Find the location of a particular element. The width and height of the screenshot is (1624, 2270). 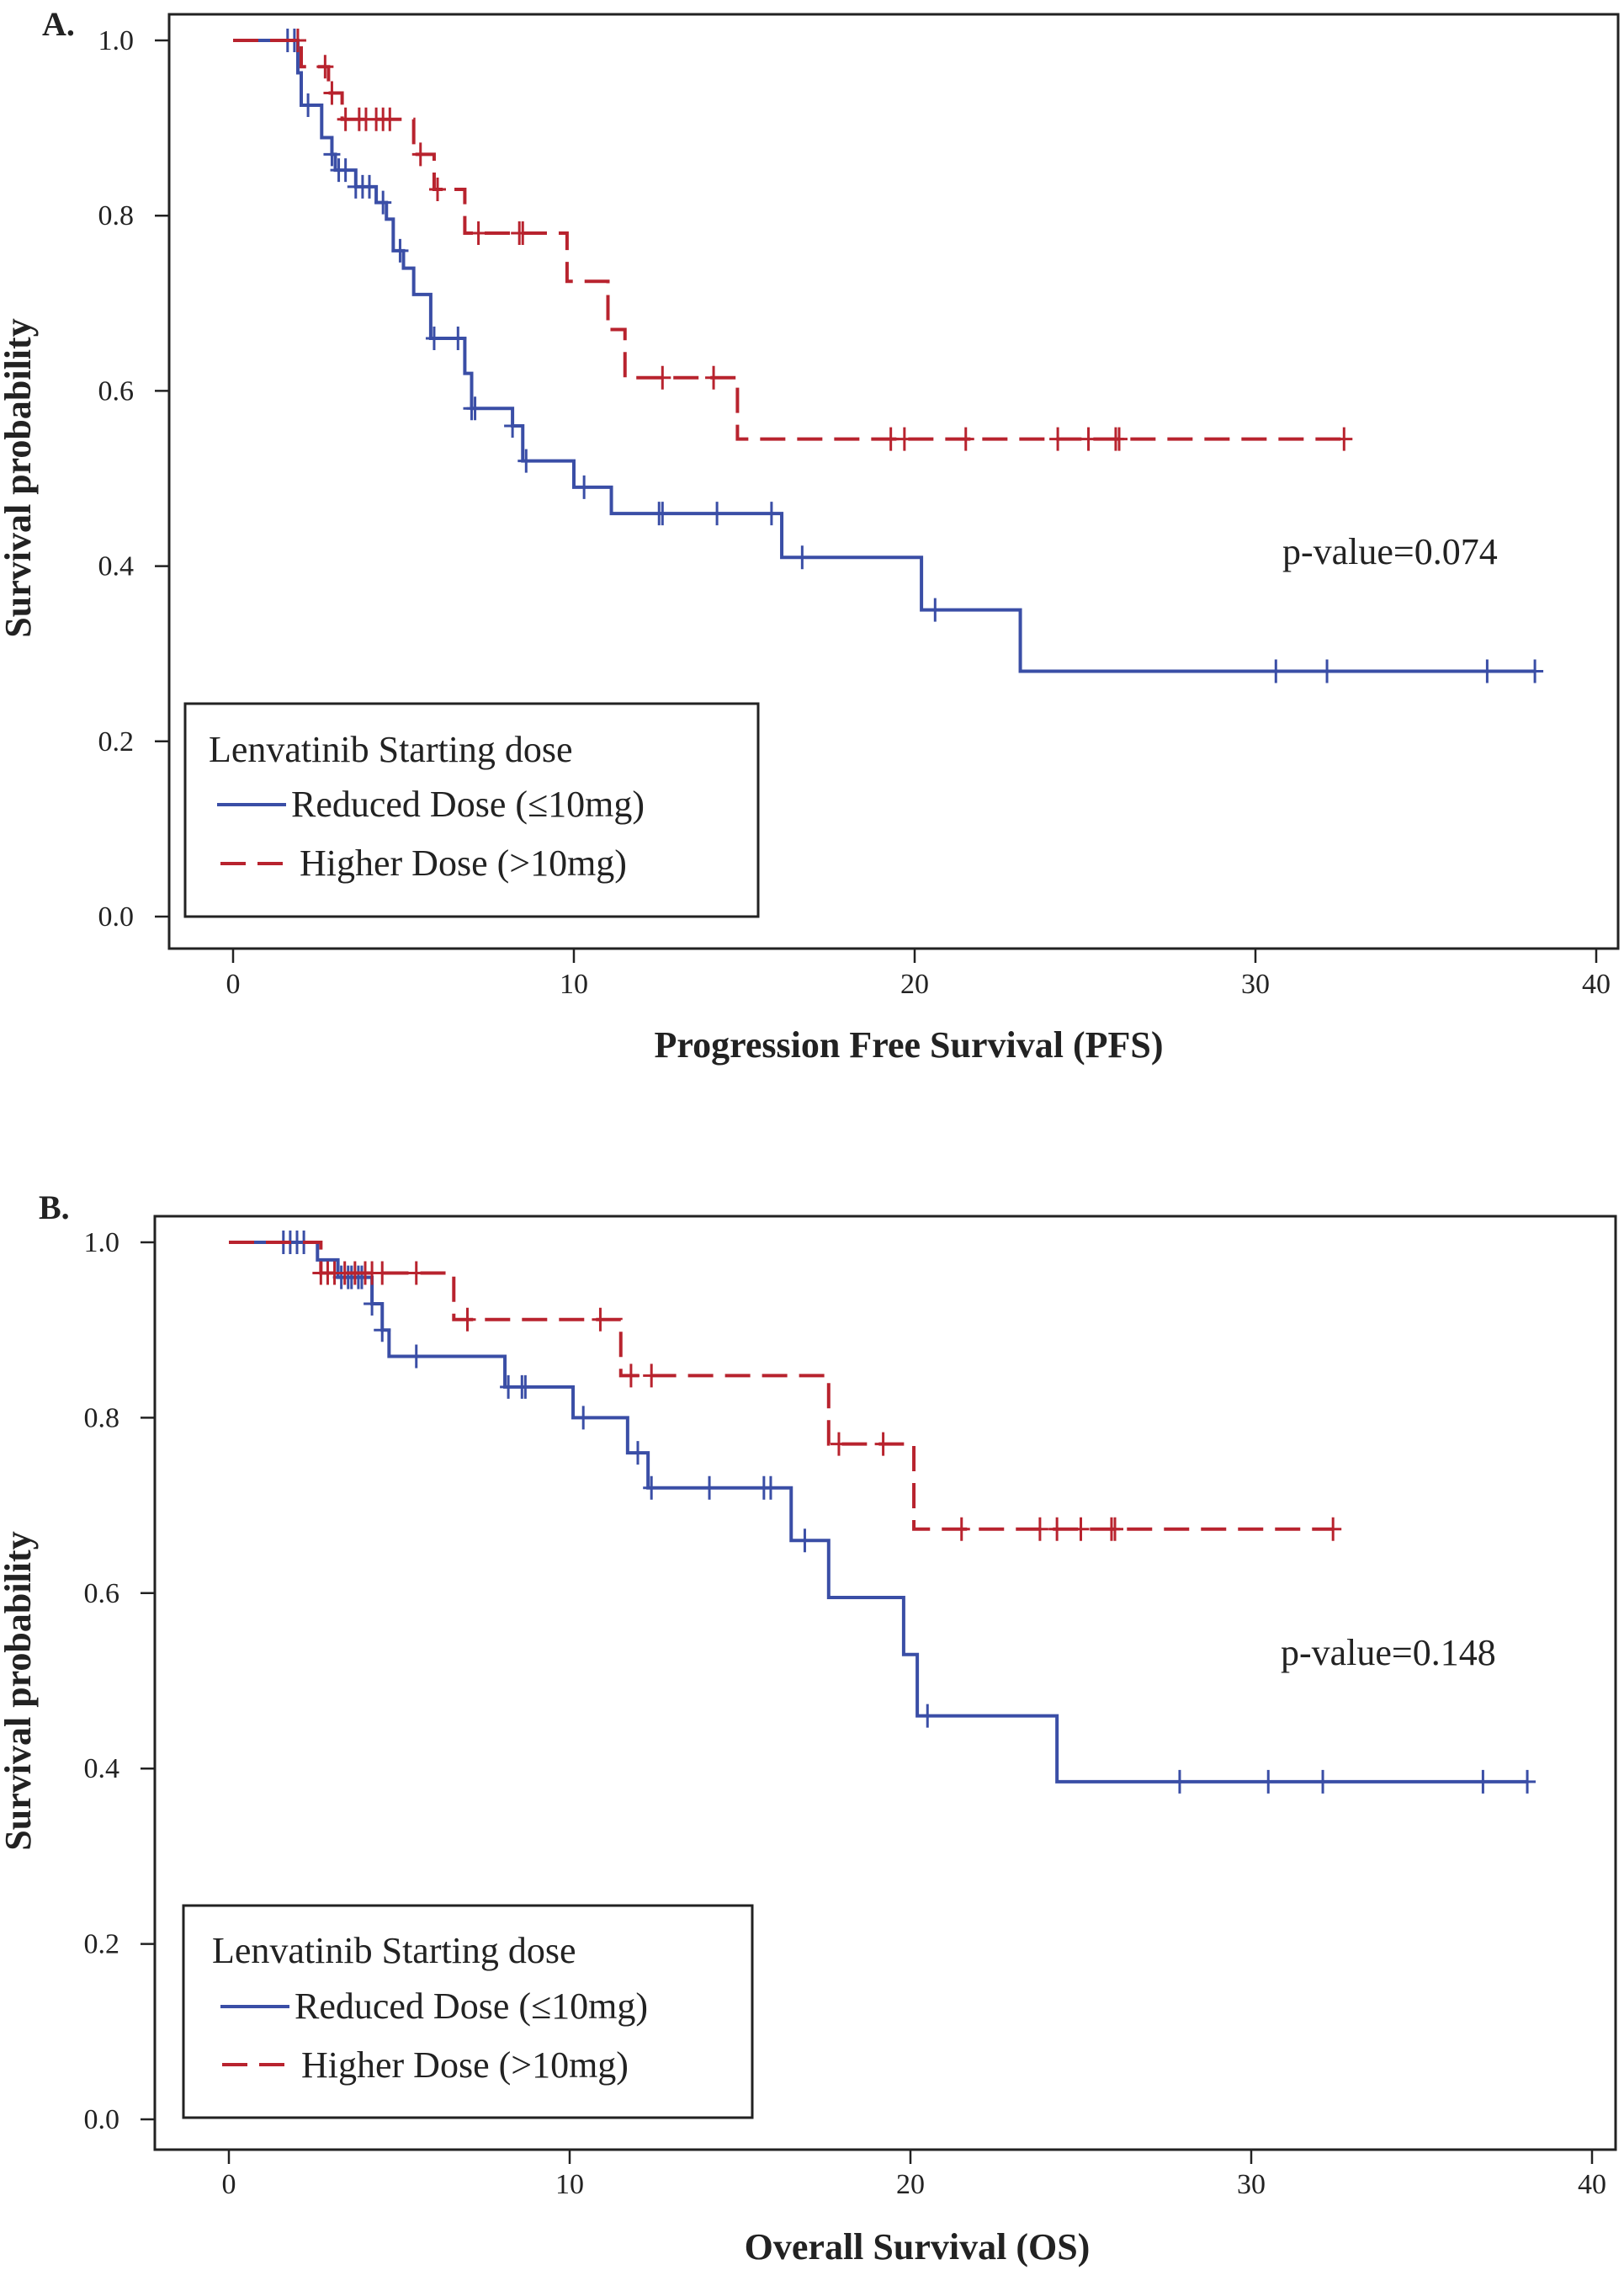

y-tick-label: 0.4 is located at coordinates (116, 566).